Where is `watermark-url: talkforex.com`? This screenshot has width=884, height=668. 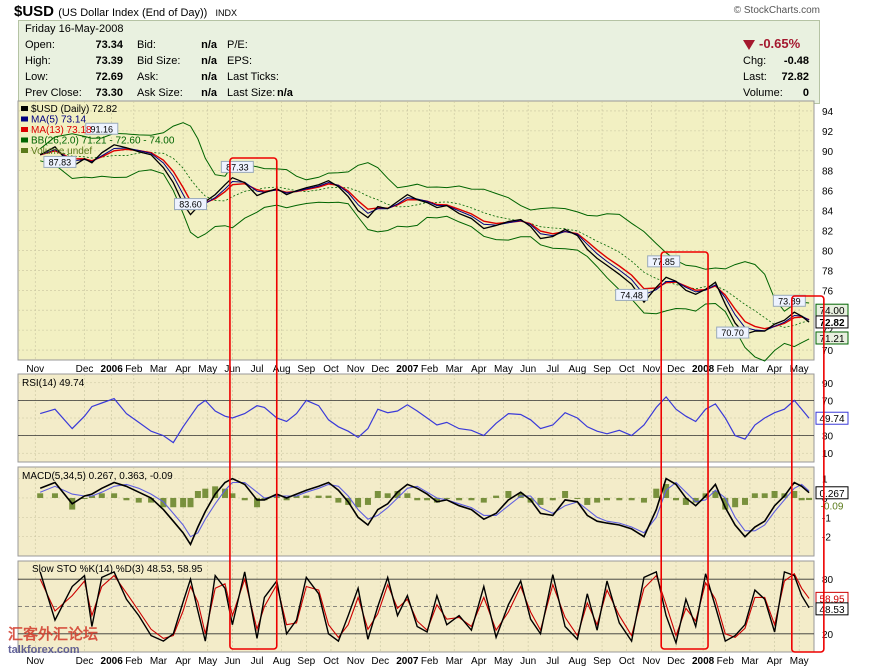
watermark-url: talkforex.com is located at coordinates (44, 650).